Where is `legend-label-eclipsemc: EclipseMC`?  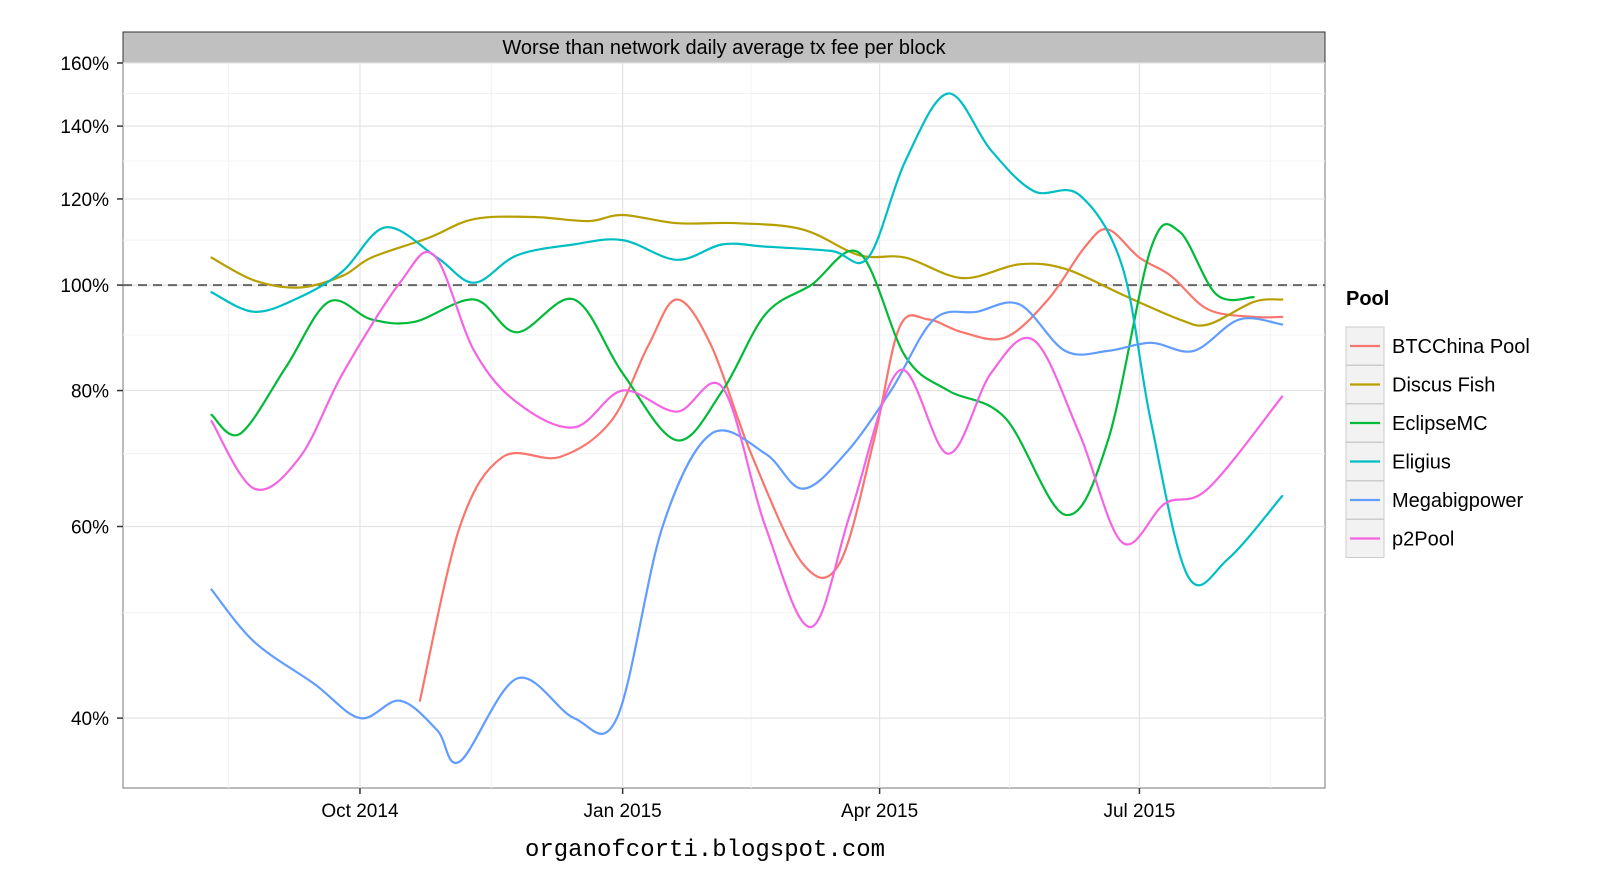
legend-label-eclipsemc: EclipseMC is located at coordinates (1440, 424).